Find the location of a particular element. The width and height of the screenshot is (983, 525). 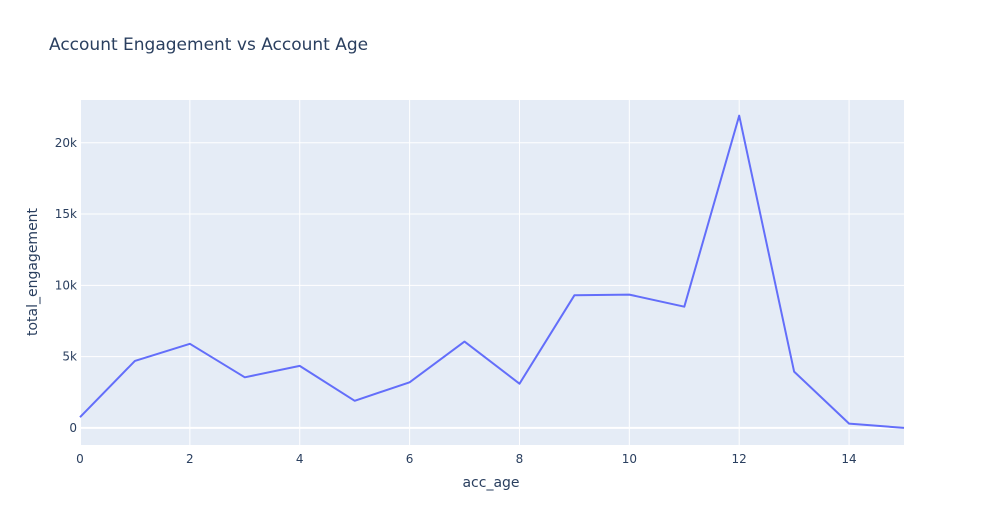

x-axis-title: acc_age is located at coordinates (490, 483).